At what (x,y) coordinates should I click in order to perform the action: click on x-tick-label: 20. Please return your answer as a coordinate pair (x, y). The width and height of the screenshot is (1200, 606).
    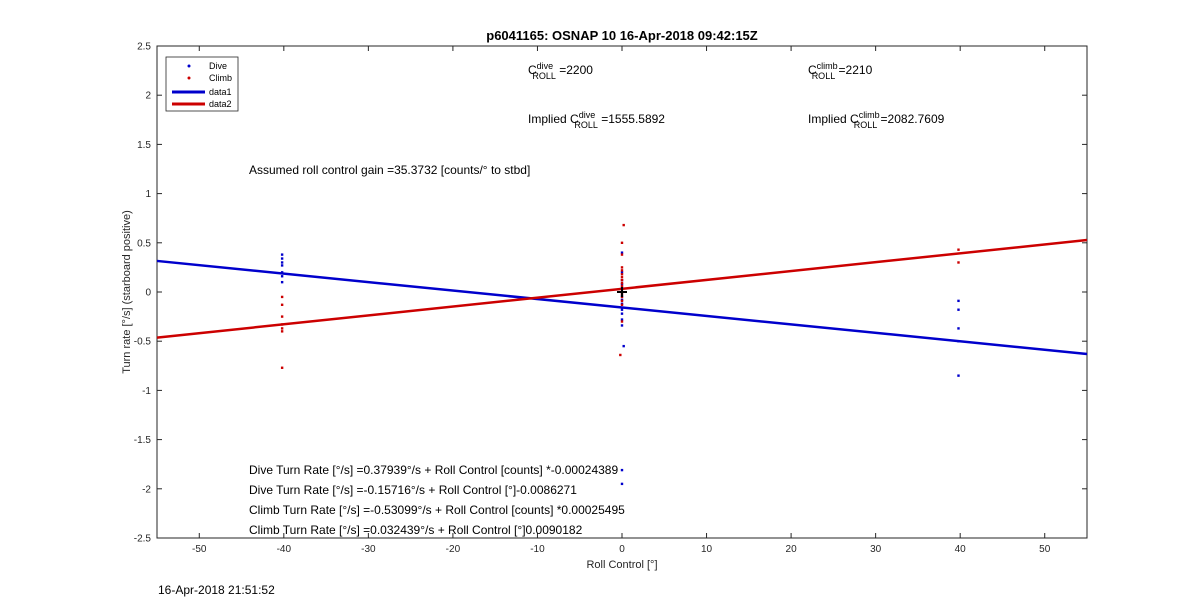
    Looking at the image, I should click on (792, 549).